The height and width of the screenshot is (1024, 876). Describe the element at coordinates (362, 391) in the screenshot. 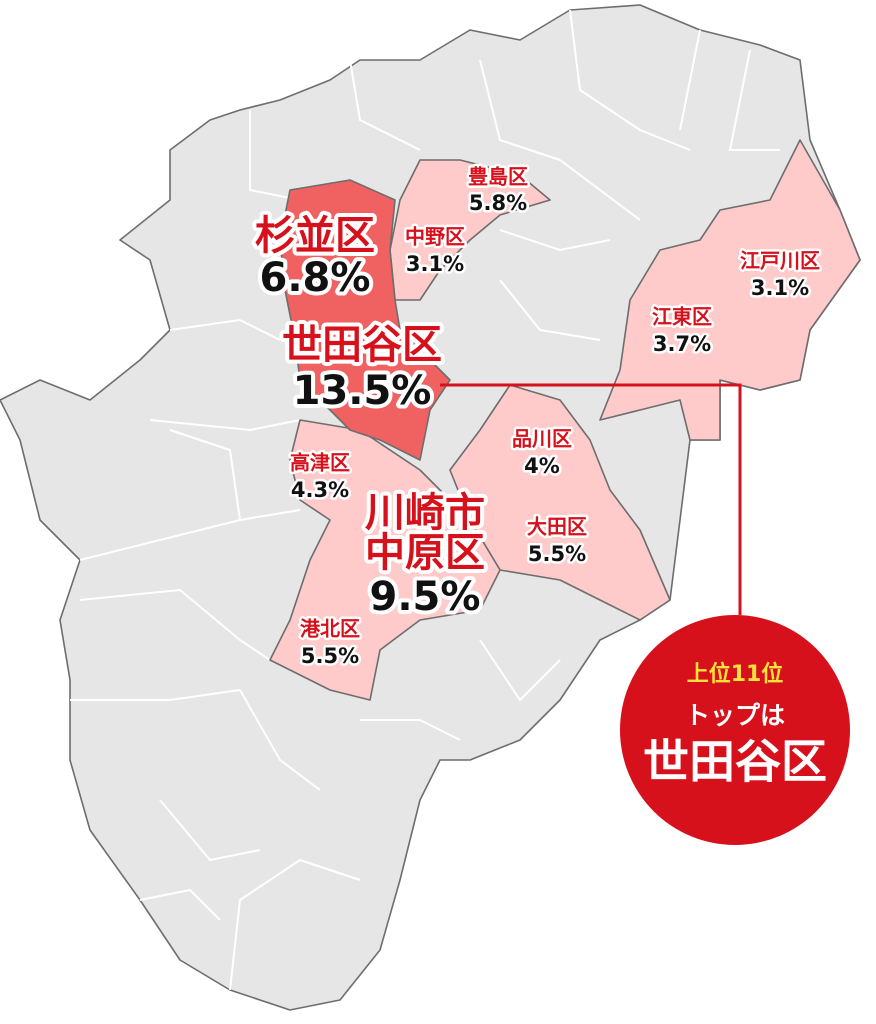

I see `region-share: 13.5%` at that location.